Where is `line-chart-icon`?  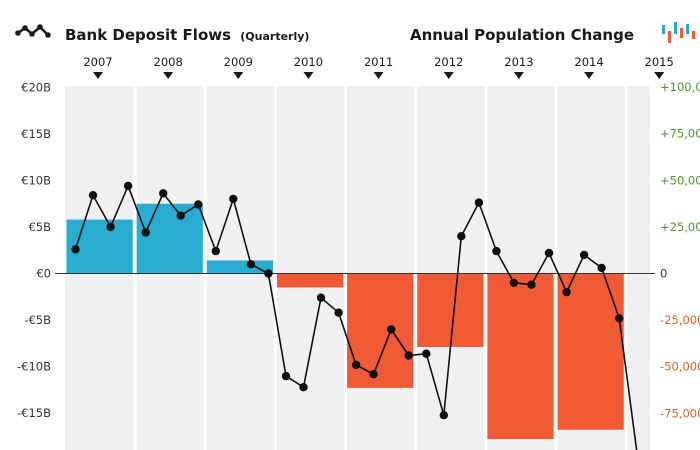
line-chart-icon is located at coordinates (33, 31).